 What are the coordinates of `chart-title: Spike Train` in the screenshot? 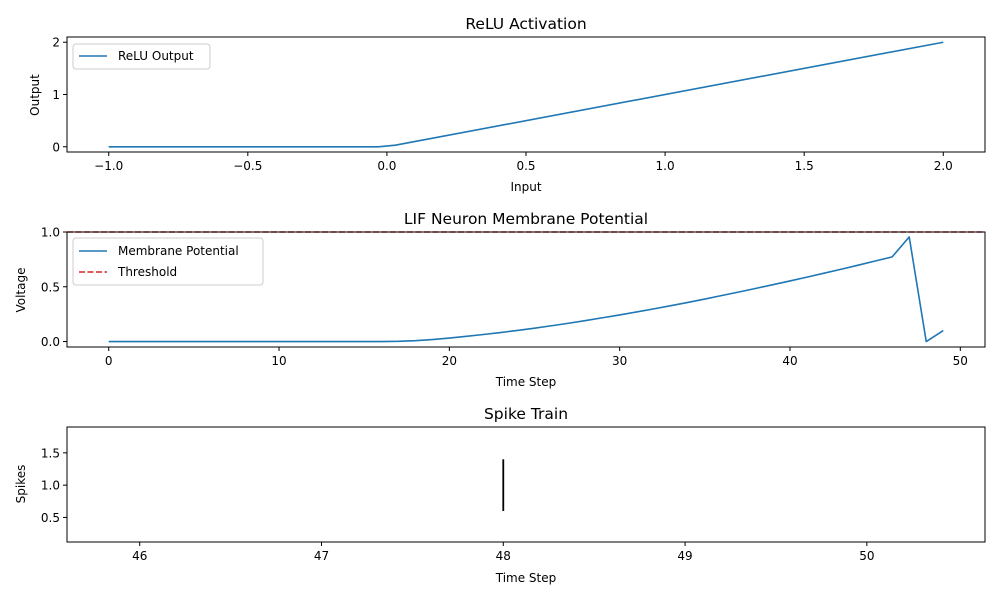 It's located at (526, 414).